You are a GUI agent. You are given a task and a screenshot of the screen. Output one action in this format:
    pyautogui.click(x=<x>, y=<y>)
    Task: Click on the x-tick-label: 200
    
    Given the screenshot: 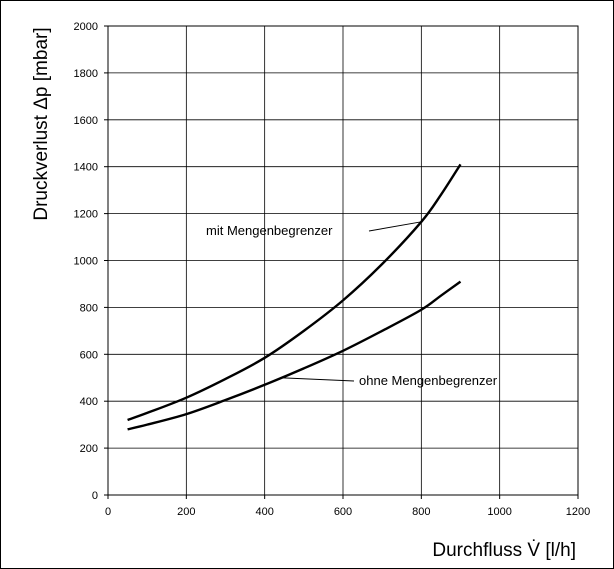 What is the action you would take?
    pyautogui.click(x=186, y=512)
    